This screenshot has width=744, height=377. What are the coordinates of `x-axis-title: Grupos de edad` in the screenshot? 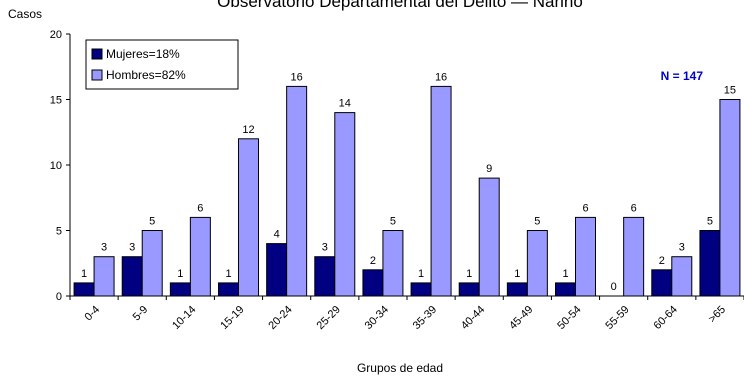 It's located at (400, 368).